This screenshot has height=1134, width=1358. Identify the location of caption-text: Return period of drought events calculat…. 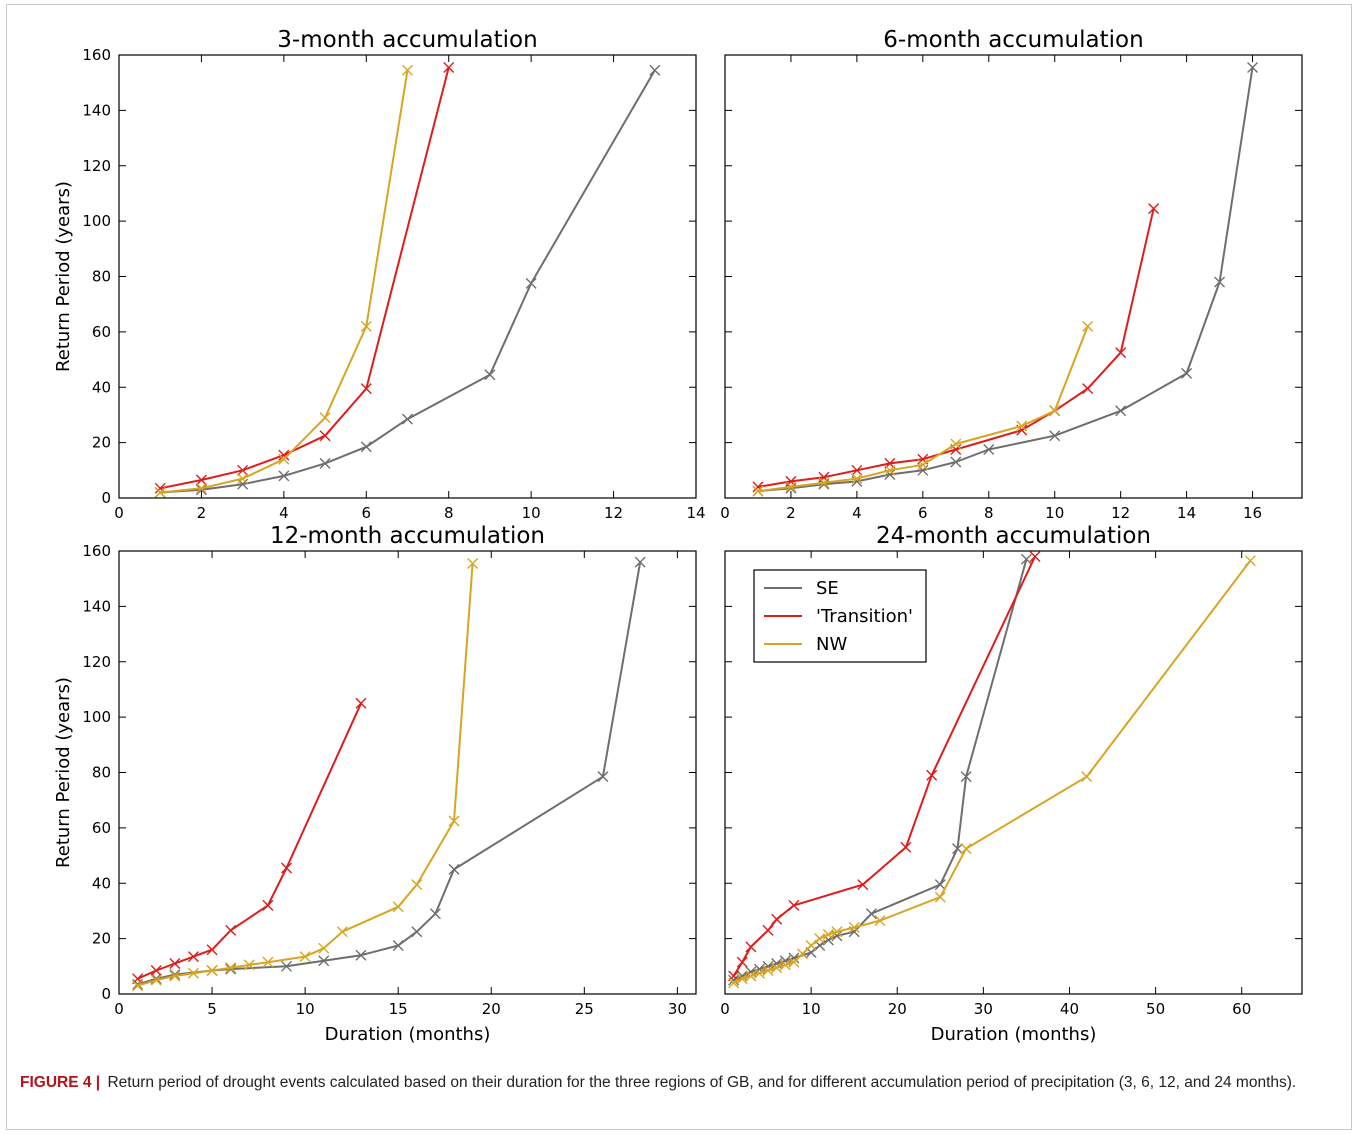
(702, 1082).